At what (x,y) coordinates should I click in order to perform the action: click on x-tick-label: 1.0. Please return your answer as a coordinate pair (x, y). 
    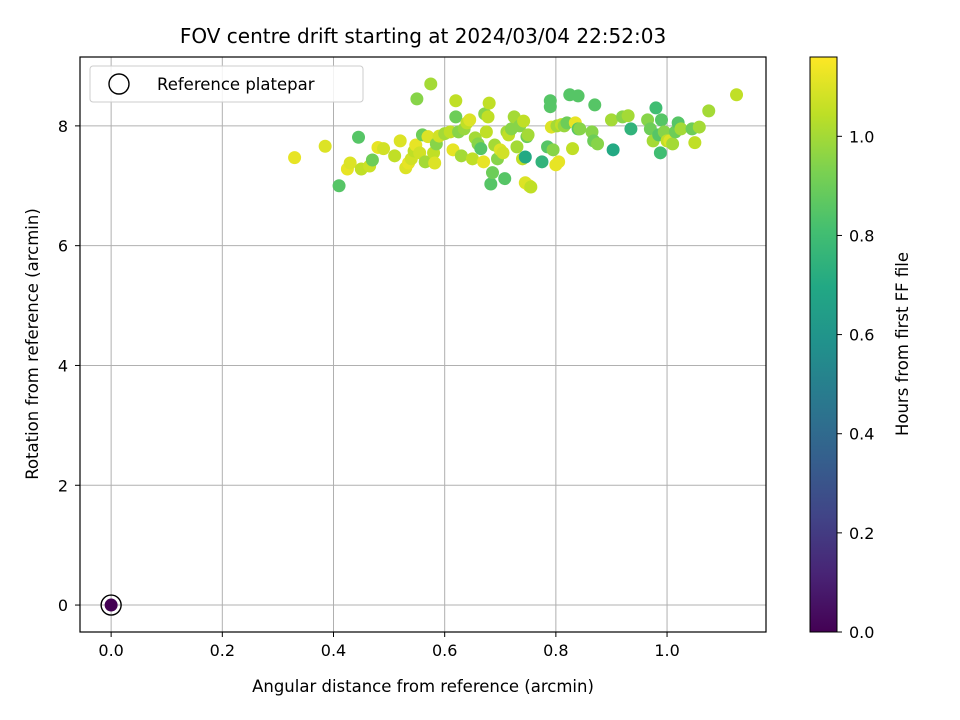
    Looking at the image, I should click on (666, 650).